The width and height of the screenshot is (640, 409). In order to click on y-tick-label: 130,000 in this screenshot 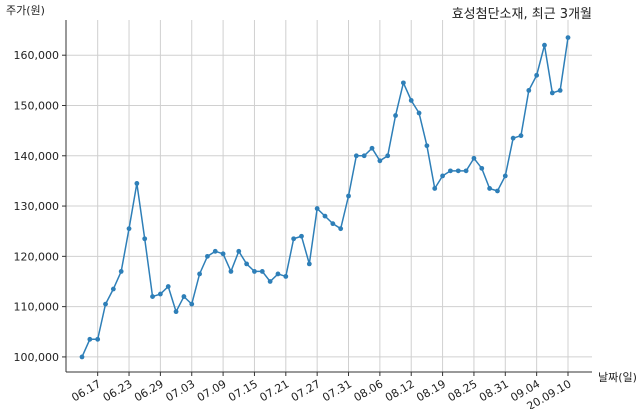, I will do `click(37, 206)`.